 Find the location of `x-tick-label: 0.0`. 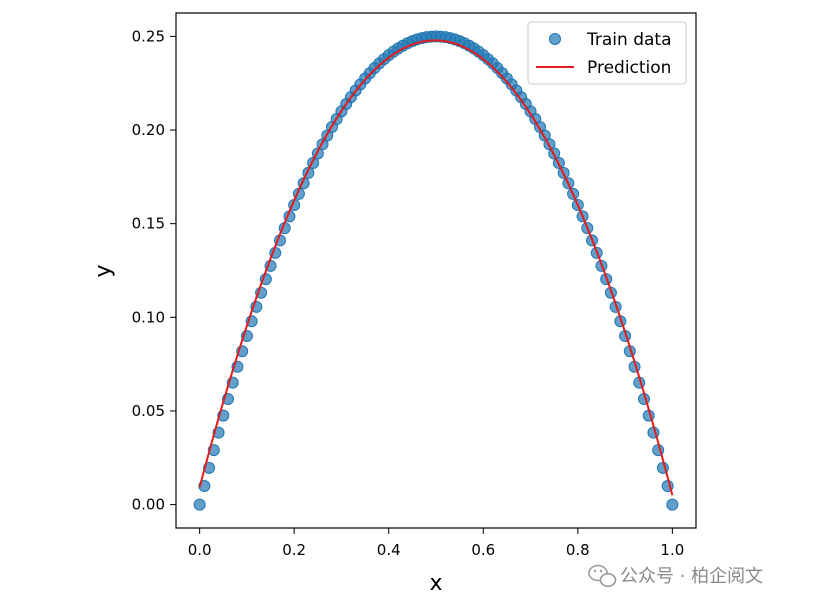

x-tick-label: 0.0 is located at coordinates (200, 550).